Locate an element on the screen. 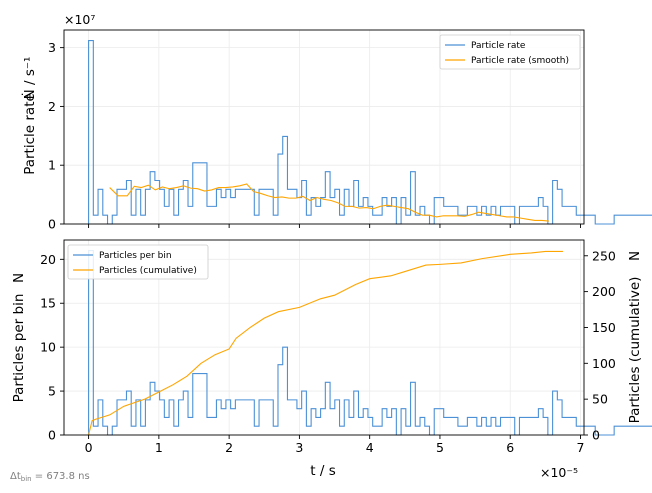 Image resolution: width=652 pixels, height=493 pixels. bottom-ytick-right-label: 0 is located at coordinates (596, 435).